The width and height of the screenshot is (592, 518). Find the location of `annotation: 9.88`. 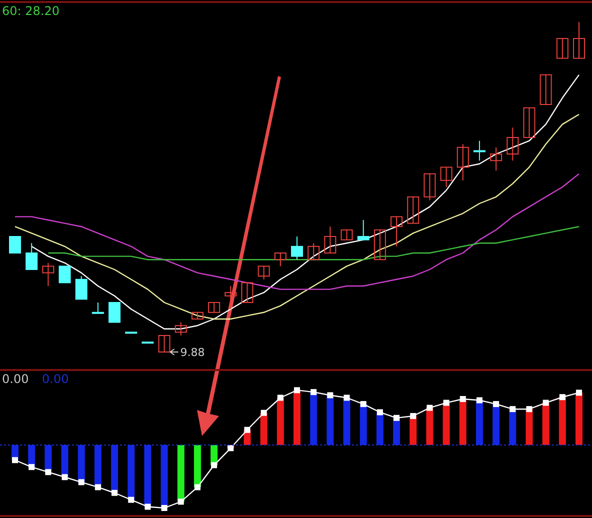

annotation: 9.88 is located at coordinates (192, 352).